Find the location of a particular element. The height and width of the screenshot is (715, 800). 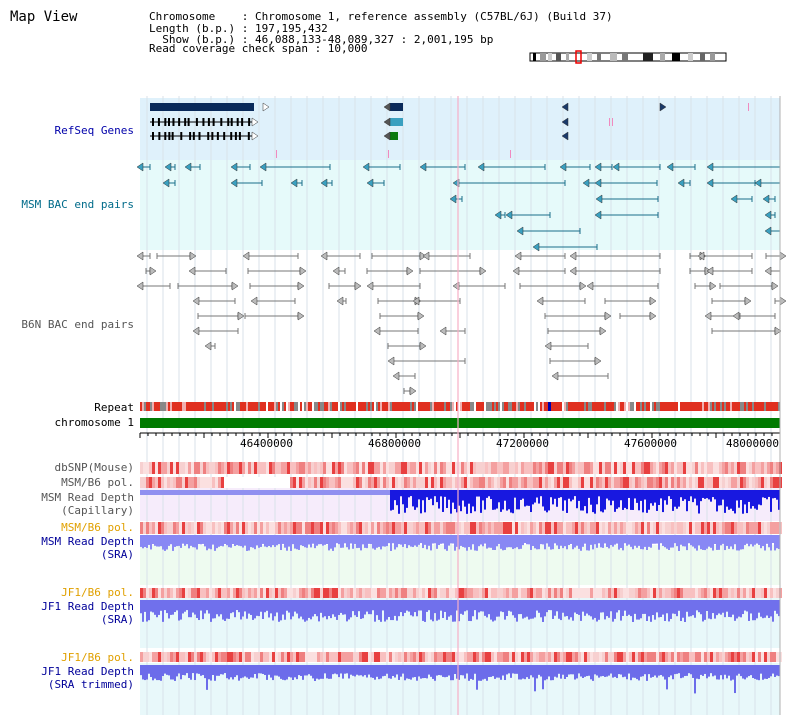

track-label-refseq: RefSeq Genes is located at coordinates (94, 130).